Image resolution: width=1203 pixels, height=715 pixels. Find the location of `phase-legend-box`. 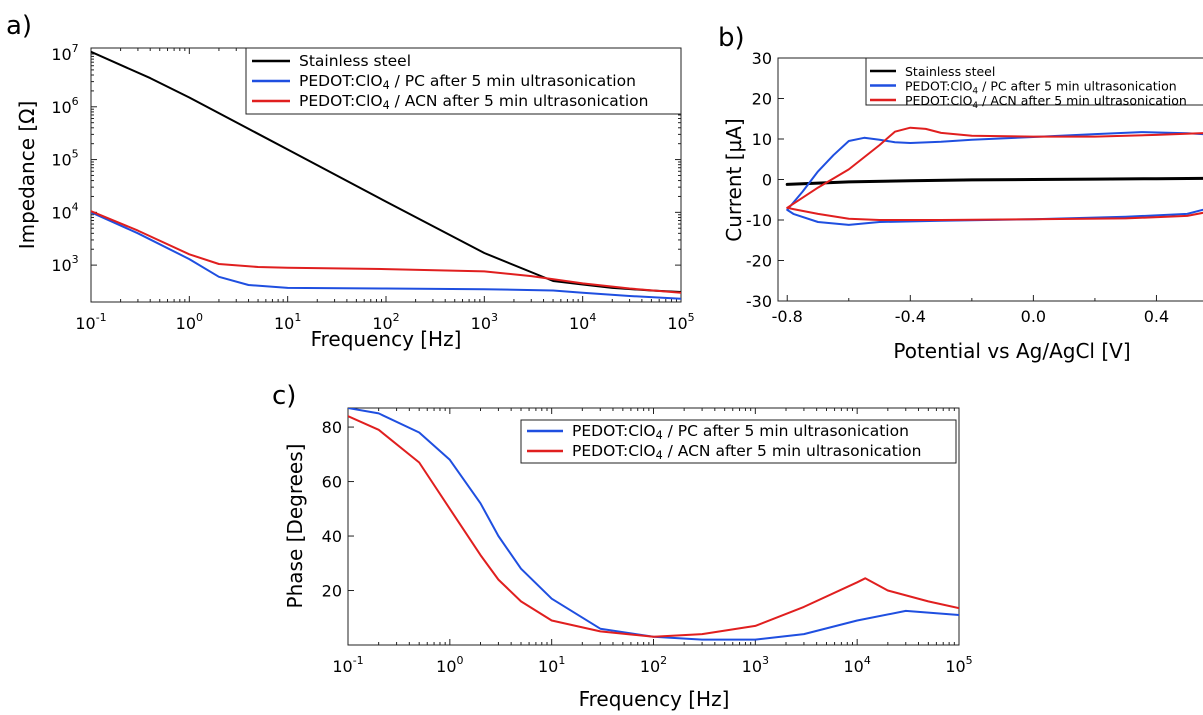

phase-legend-box is located at coordinates (738, 441).